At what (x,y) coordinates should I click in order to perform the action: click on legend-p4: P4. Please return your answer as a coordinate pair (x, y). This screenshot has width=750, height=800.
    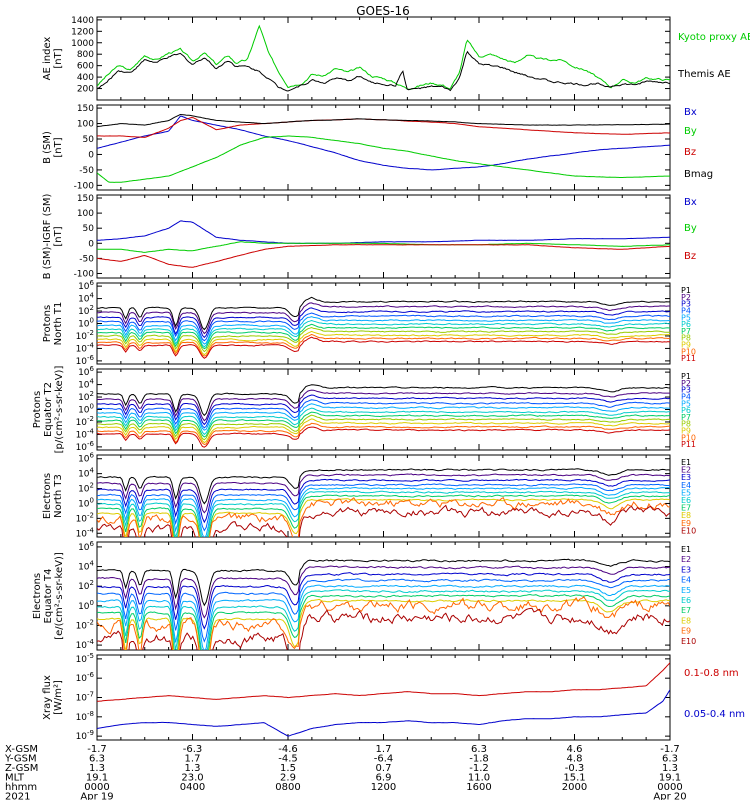
    Looking at the image, I should click on (686, 396).